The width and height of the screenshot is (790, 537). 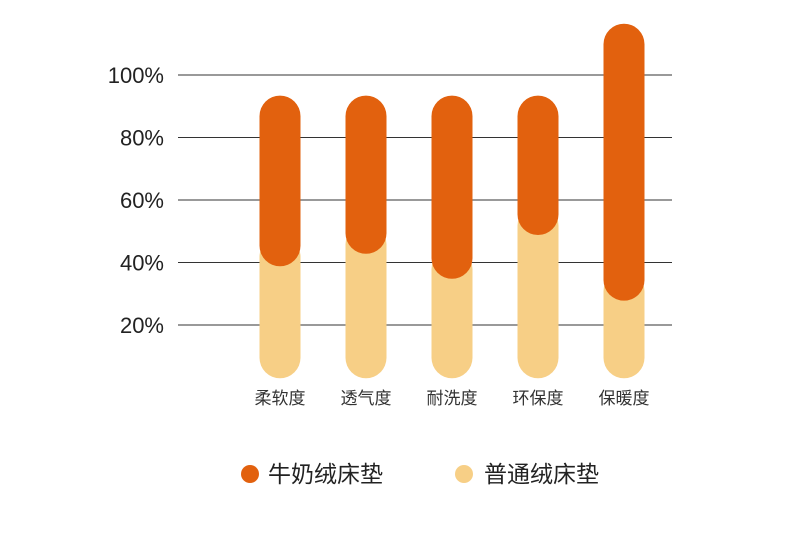 I want to click on y-tick-label: 80%, so click(x=142, y=138).